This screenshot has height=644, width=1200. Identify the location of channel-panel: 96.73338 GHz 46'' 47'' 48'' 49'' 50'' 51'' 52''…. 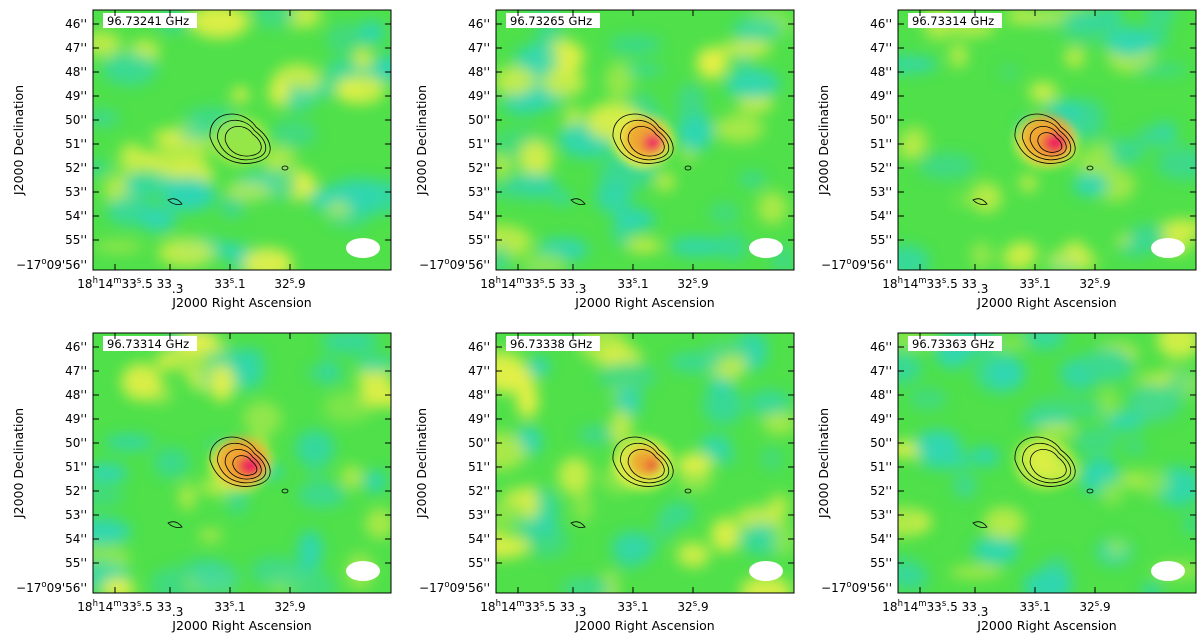
(604, 482).